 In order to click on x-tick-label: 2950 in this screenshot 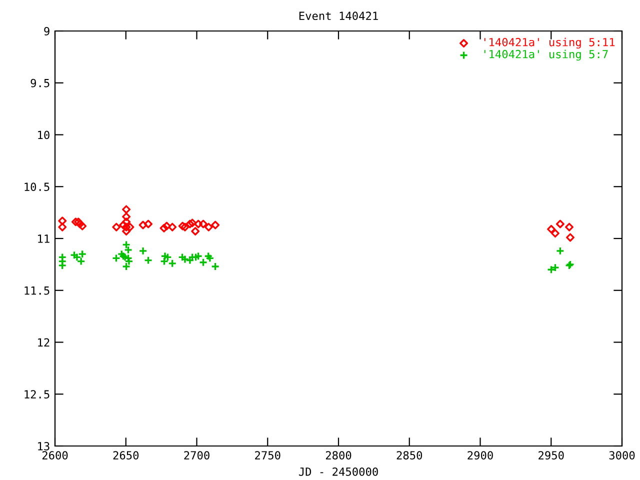, I will do `click(551, 455)`.